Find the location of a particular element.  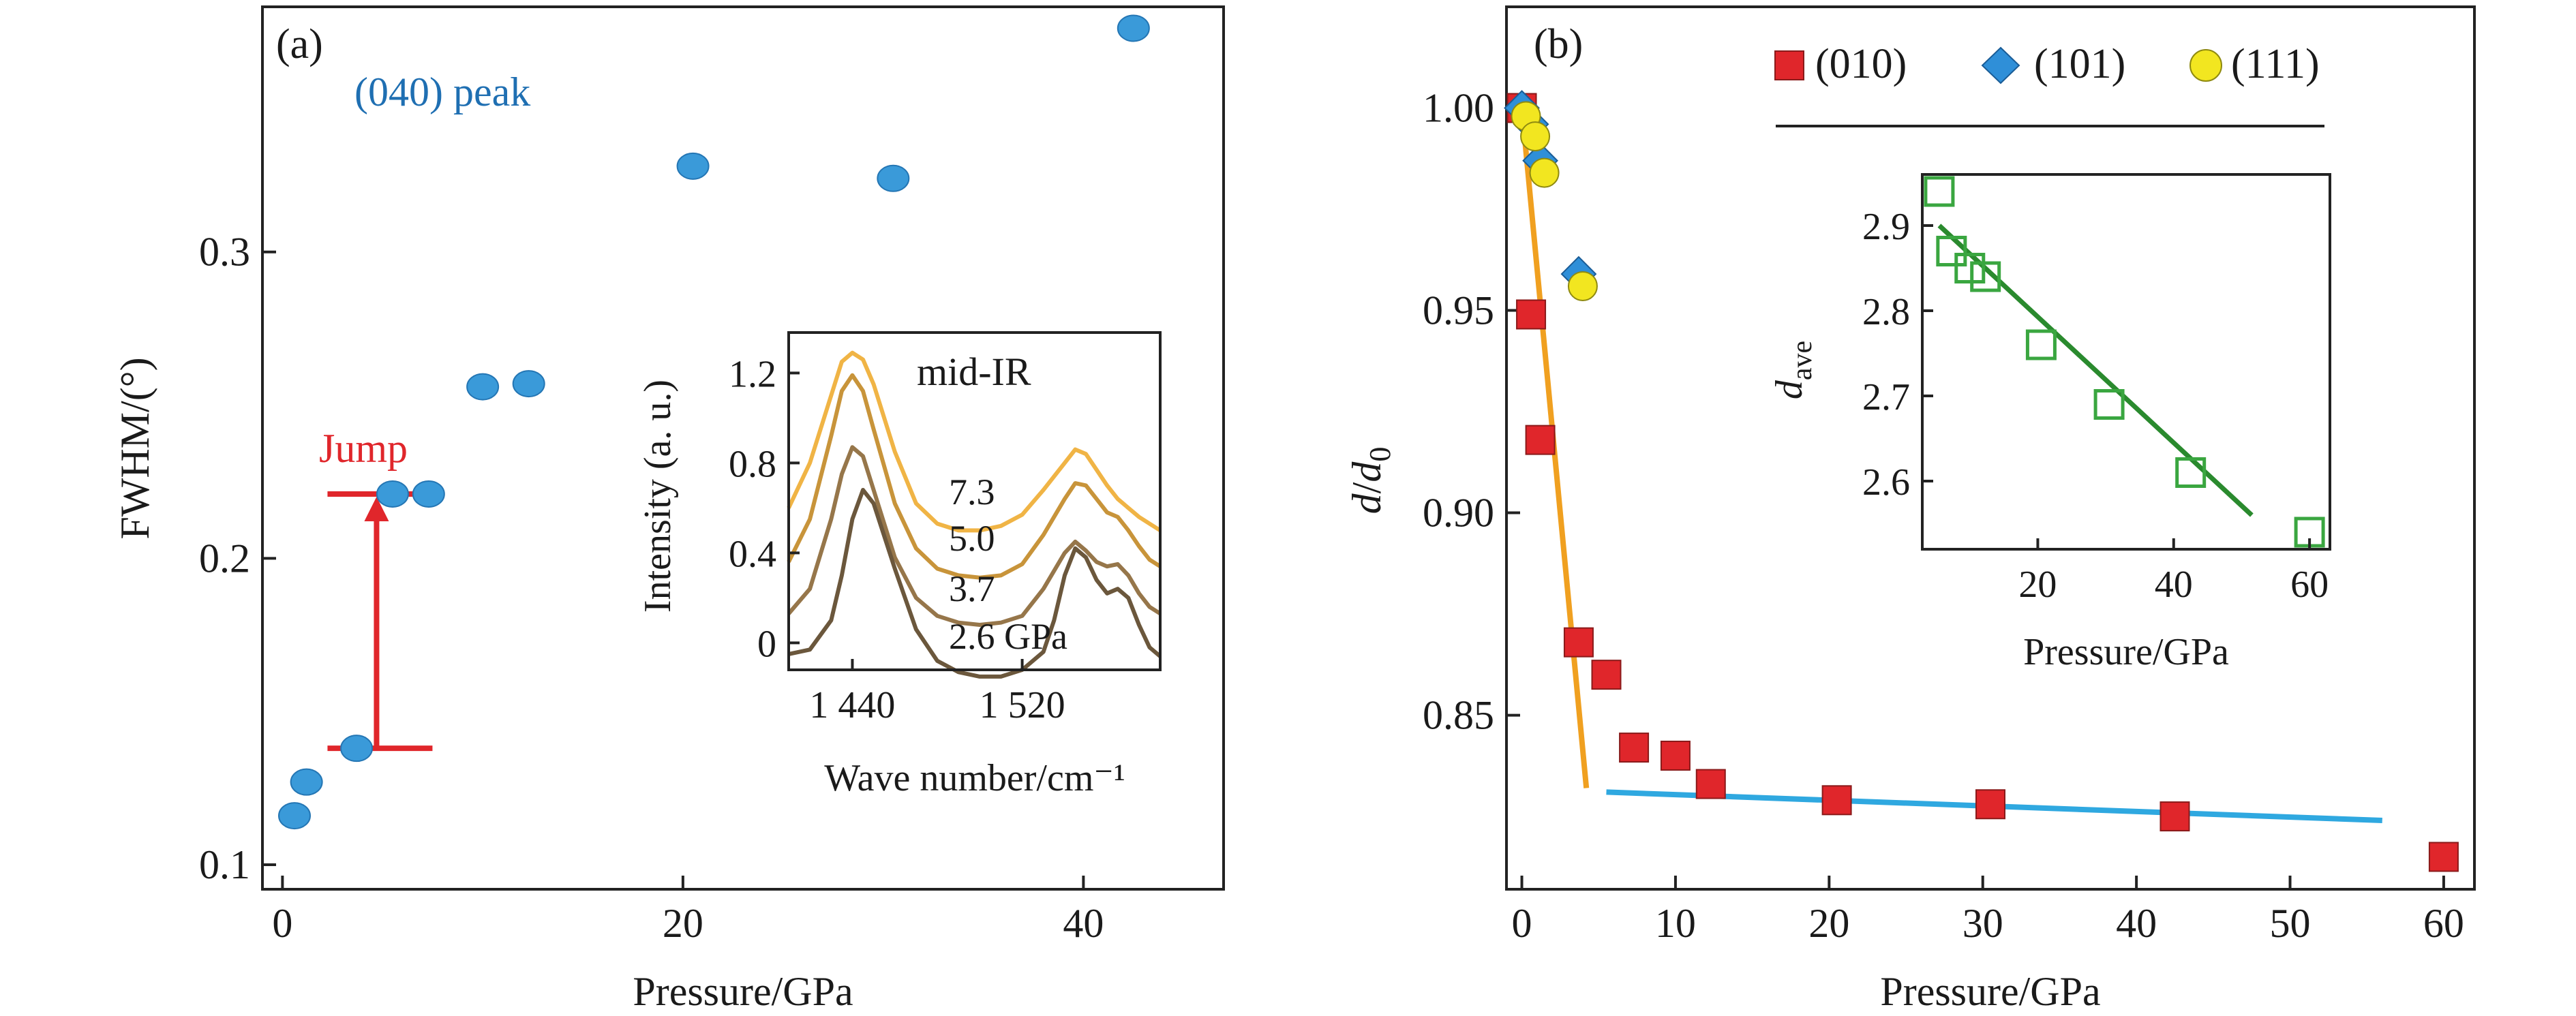

panel-b-y-ticks: 0.85 0.90 0.95 1.00 is located at coordinates (1472, 412).